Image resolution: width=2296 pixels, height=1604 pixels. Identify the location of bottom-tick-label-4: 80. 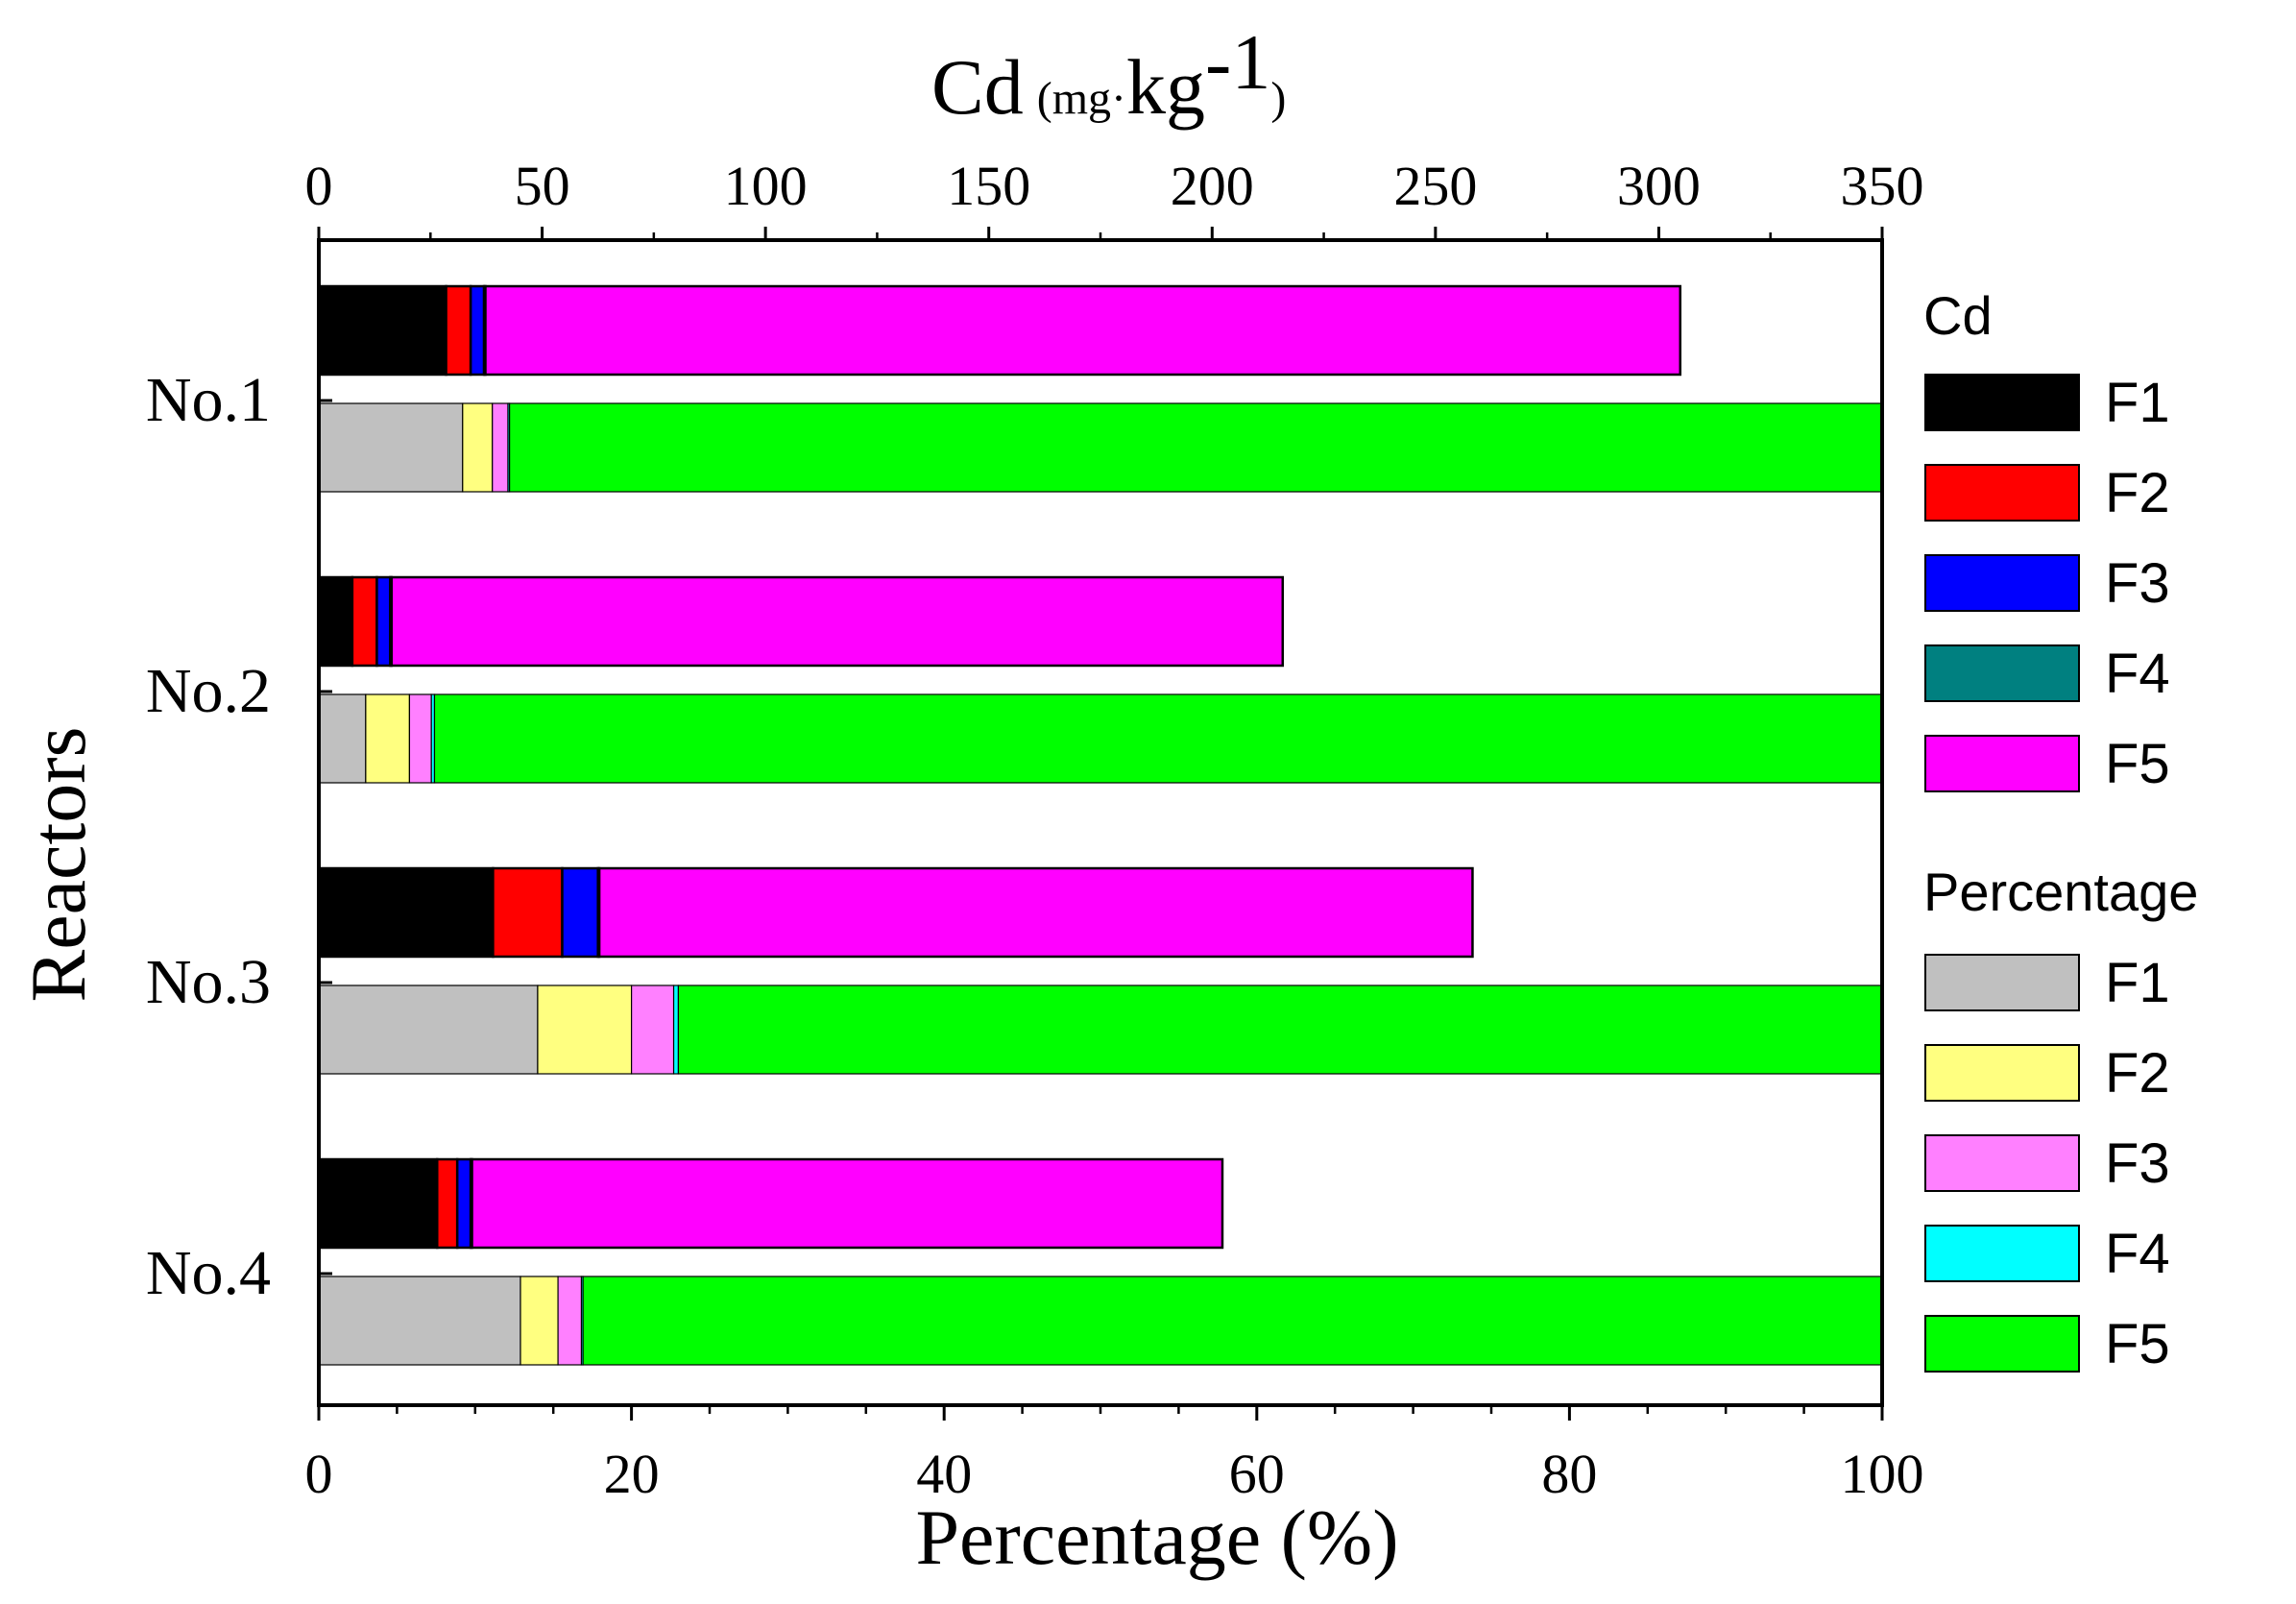
(1569, 1474).